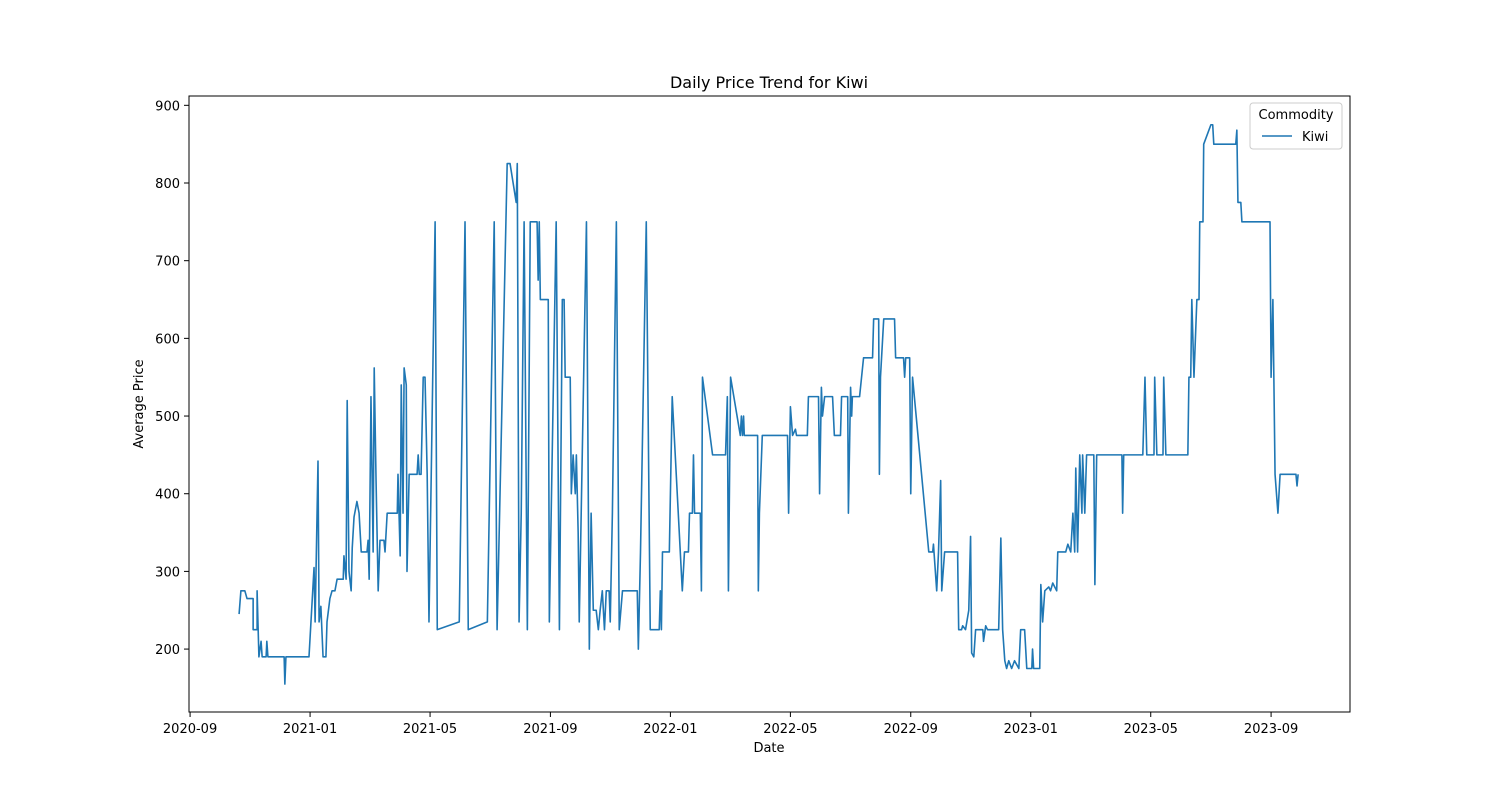 Image resolution: width=1500 pixels, height=804 pixels. What do you see at coordinates (167, 262) in the screenshot?
I see `y-tick-label: 700` at bounding box center [167, 262].